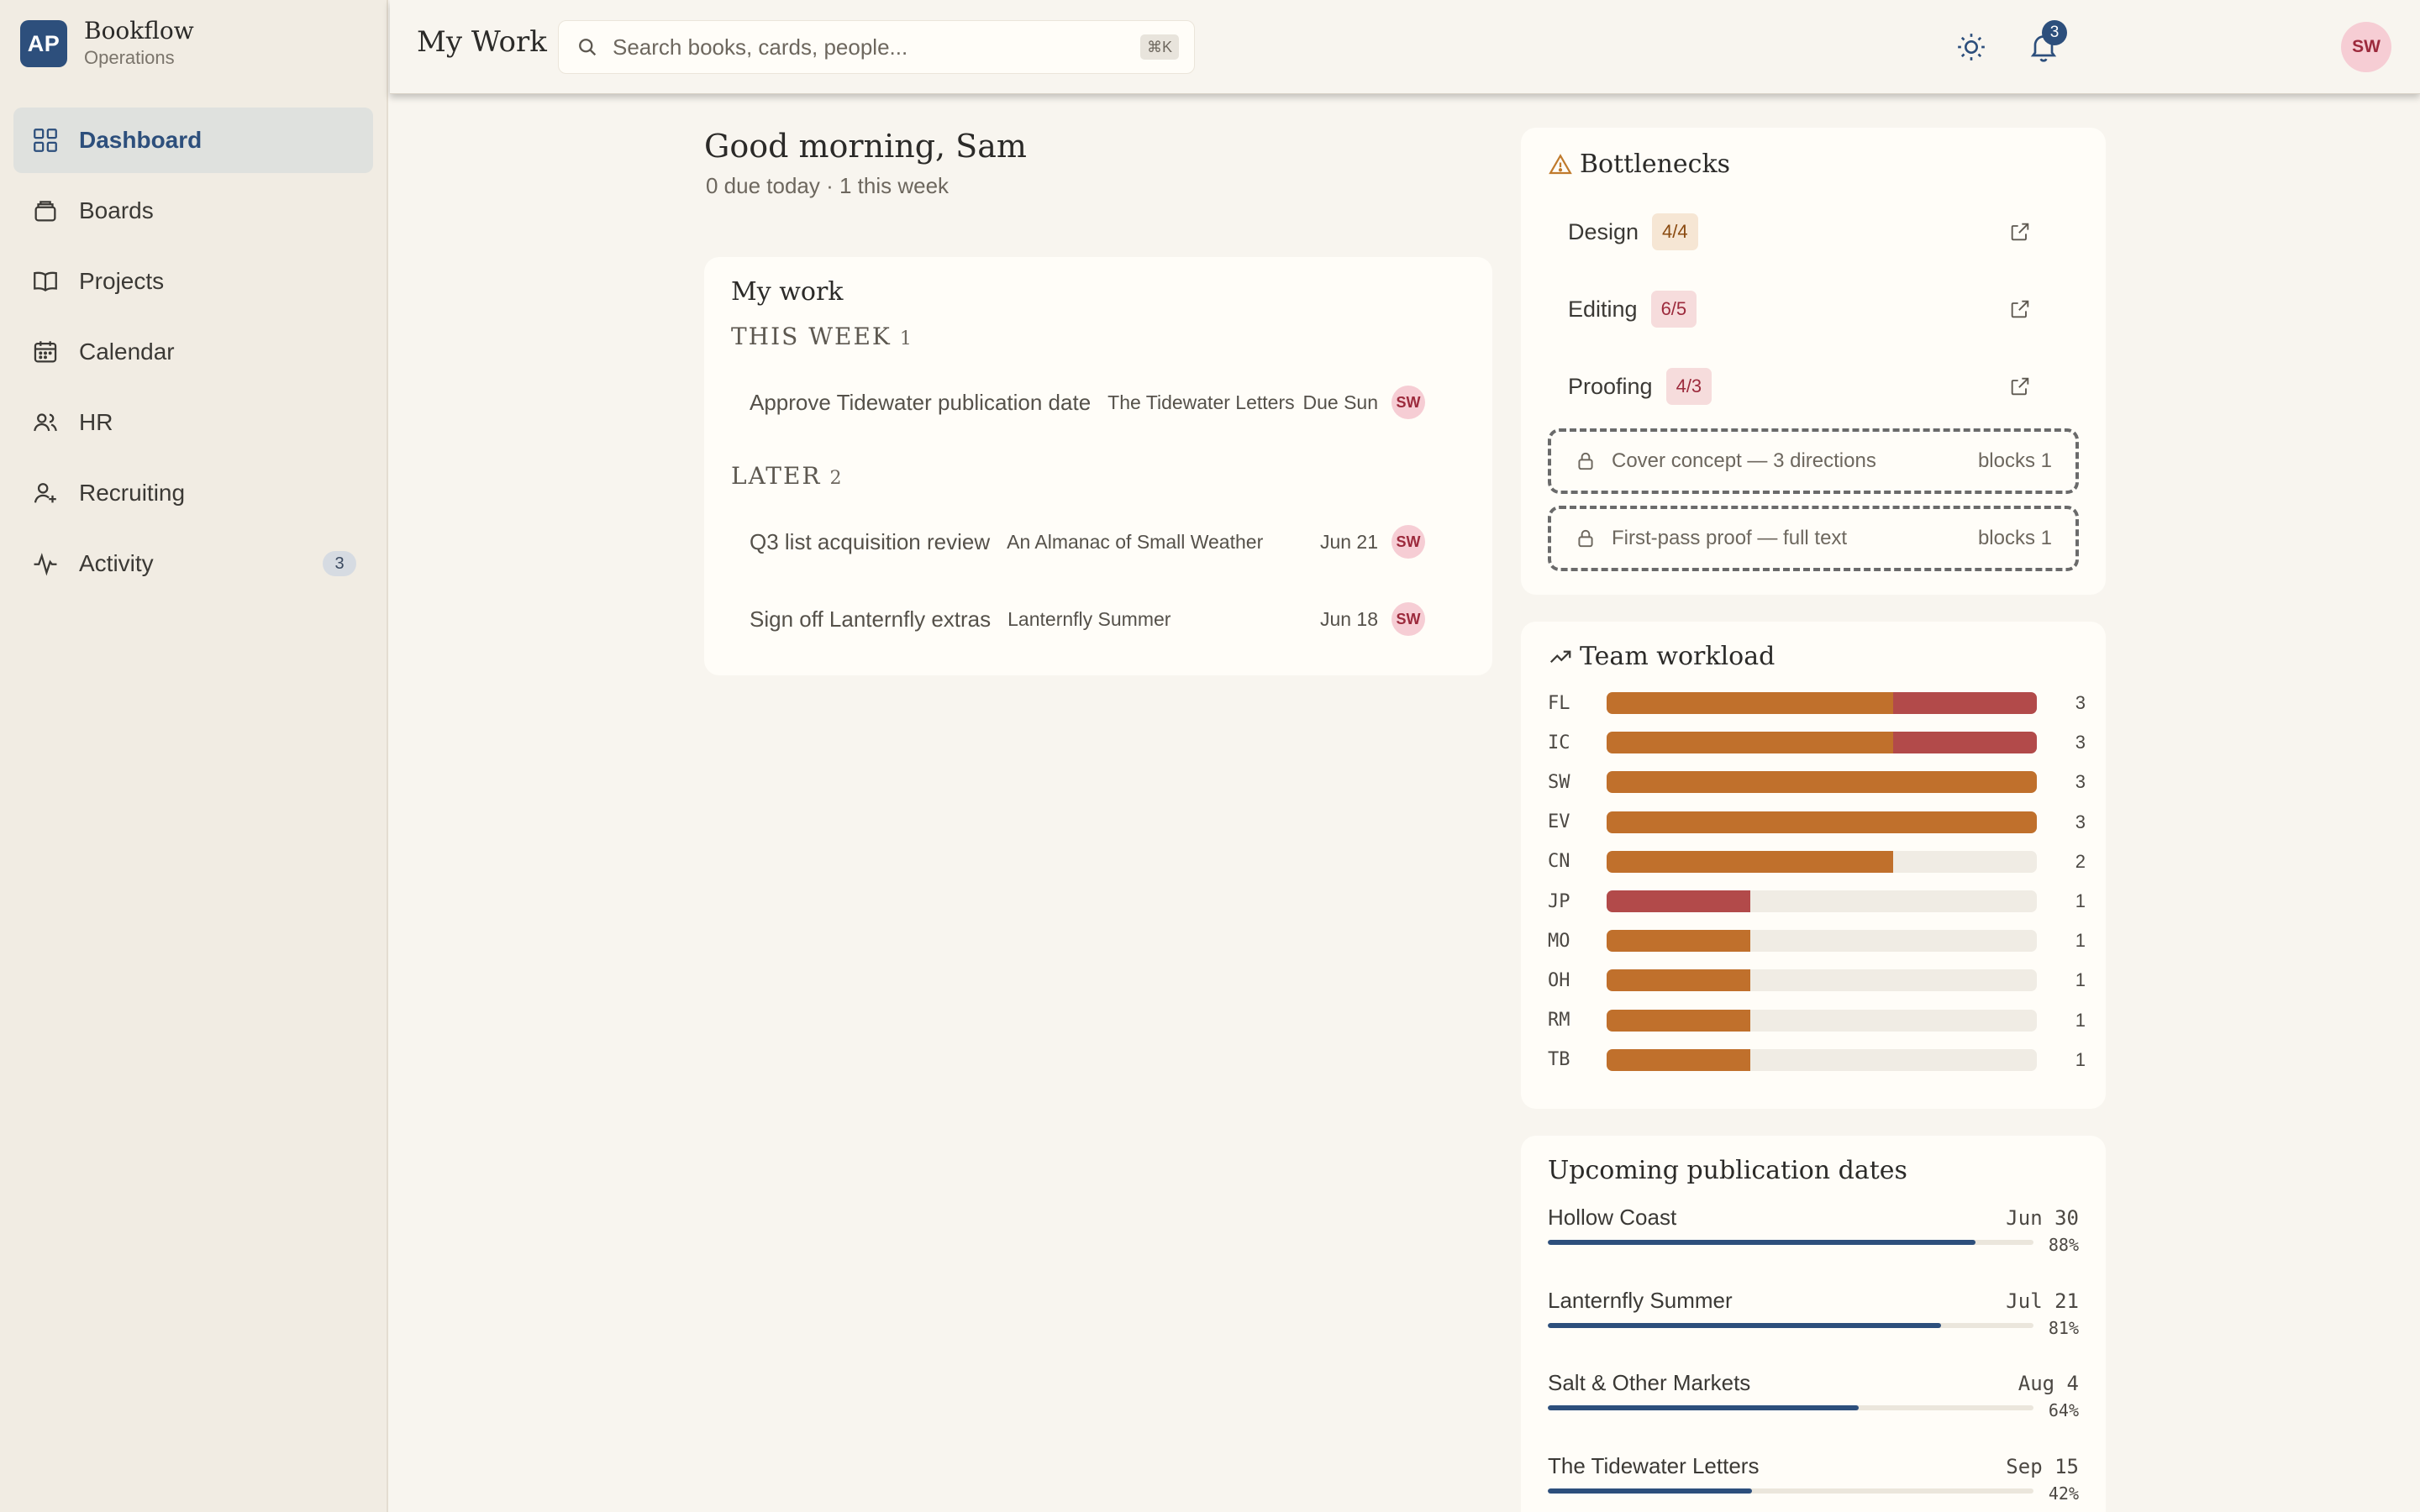 This screenshot has width=2420, height=1512. I want to click on theme-toggle-button, so click(1971, 47).